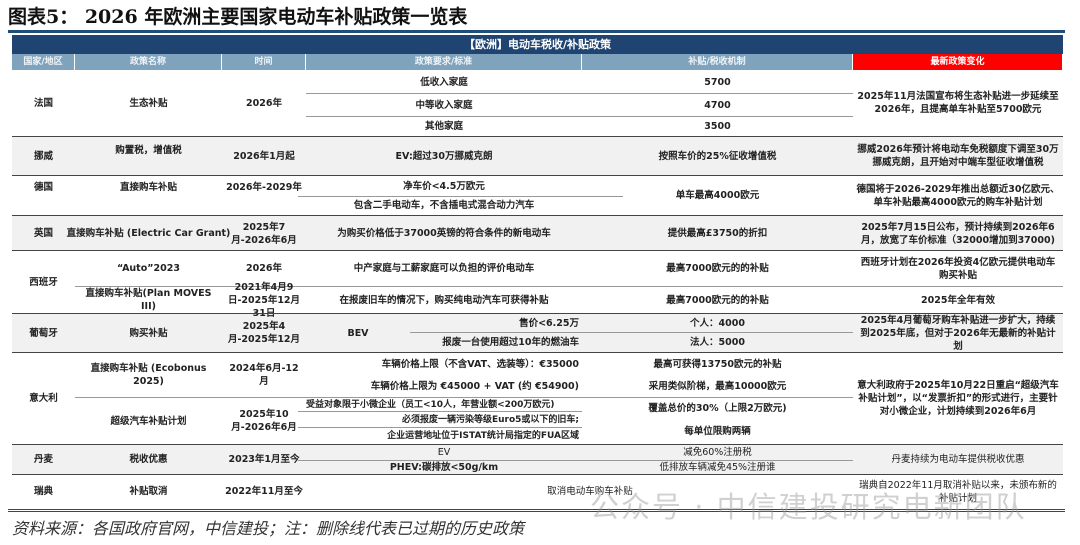 Image resolution: width=1080 pixels, height=545 pixels. What do you see at coordinates (717, 126) in the screenshot?
I see `mechanism: 3500` at bounding box center [717, 126].